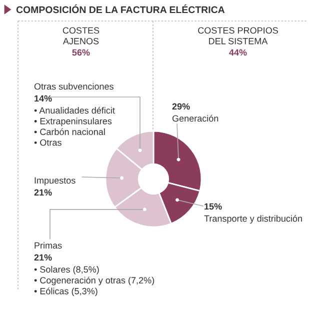 Image resolution: width=320 pixels, height=323 pixels. What do you see at coordinates (238, 35) in the screenshot?
I see `text: COSTES PROPIOS DEL SISTEMA` at bounding box center [238, 35].